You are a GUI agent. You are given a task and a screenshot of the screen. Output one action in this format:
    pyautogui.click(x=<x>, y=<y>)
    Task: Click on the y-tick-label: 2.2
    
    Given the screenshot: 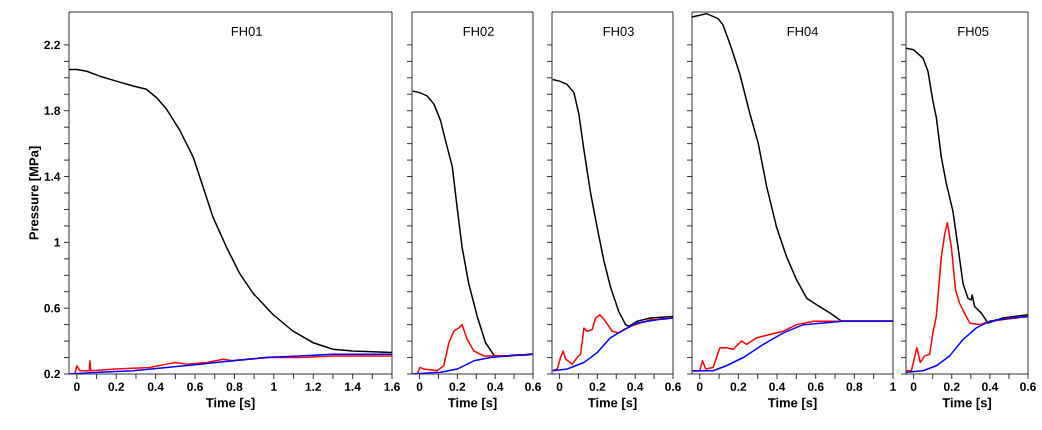 What is the action you would take?
    pyautogui.click(x=52, y=45)
    